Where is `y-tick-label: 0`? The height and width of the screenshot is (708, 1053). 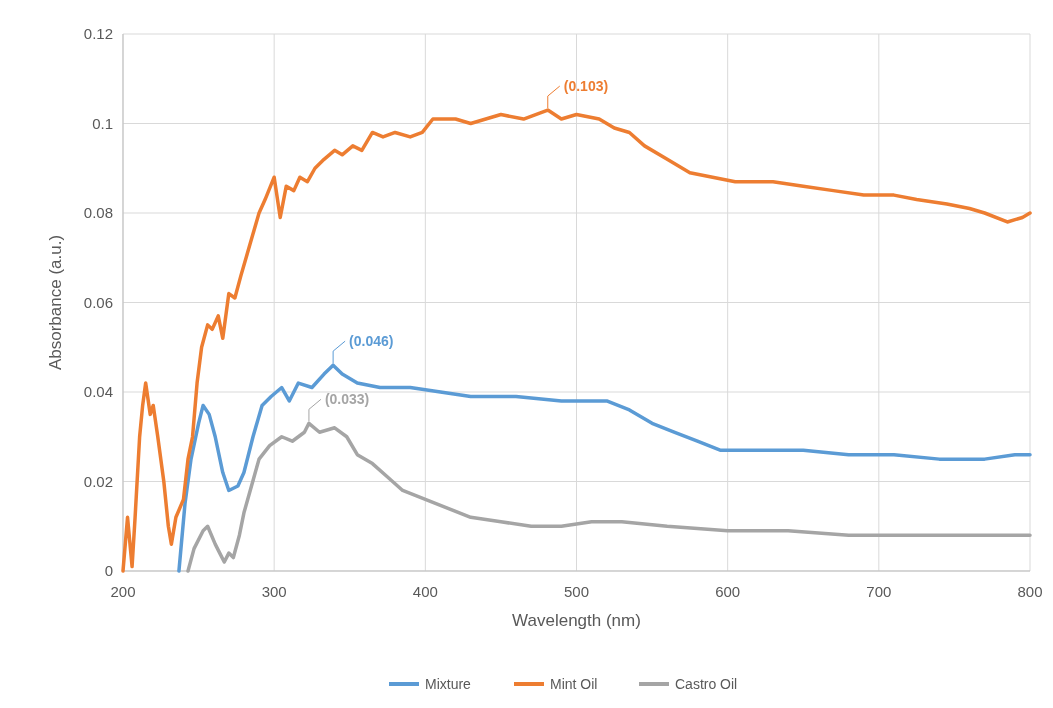
y-tick-label: 0 is located at coordinates (108, 570).